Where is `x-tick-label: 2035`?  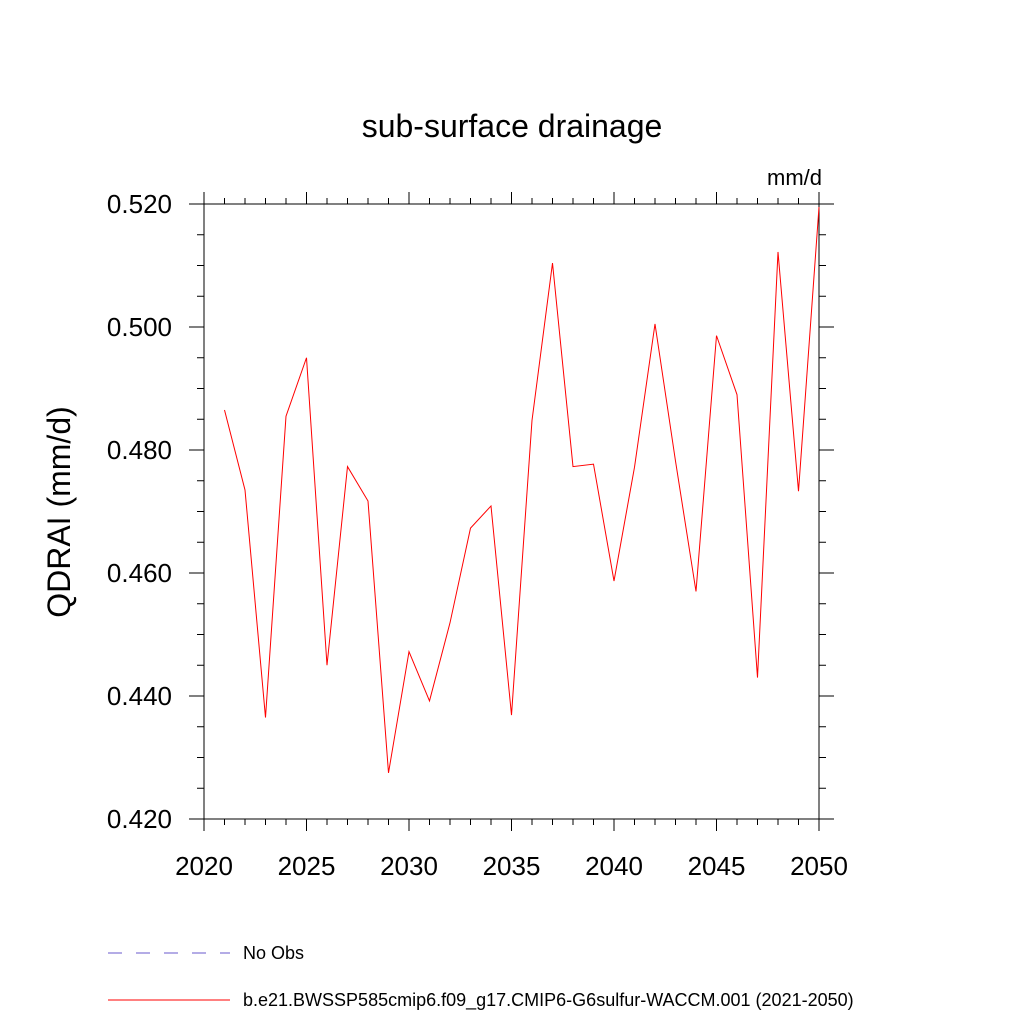
x-tick-label: 2035 is located at coordinates (512, 866).